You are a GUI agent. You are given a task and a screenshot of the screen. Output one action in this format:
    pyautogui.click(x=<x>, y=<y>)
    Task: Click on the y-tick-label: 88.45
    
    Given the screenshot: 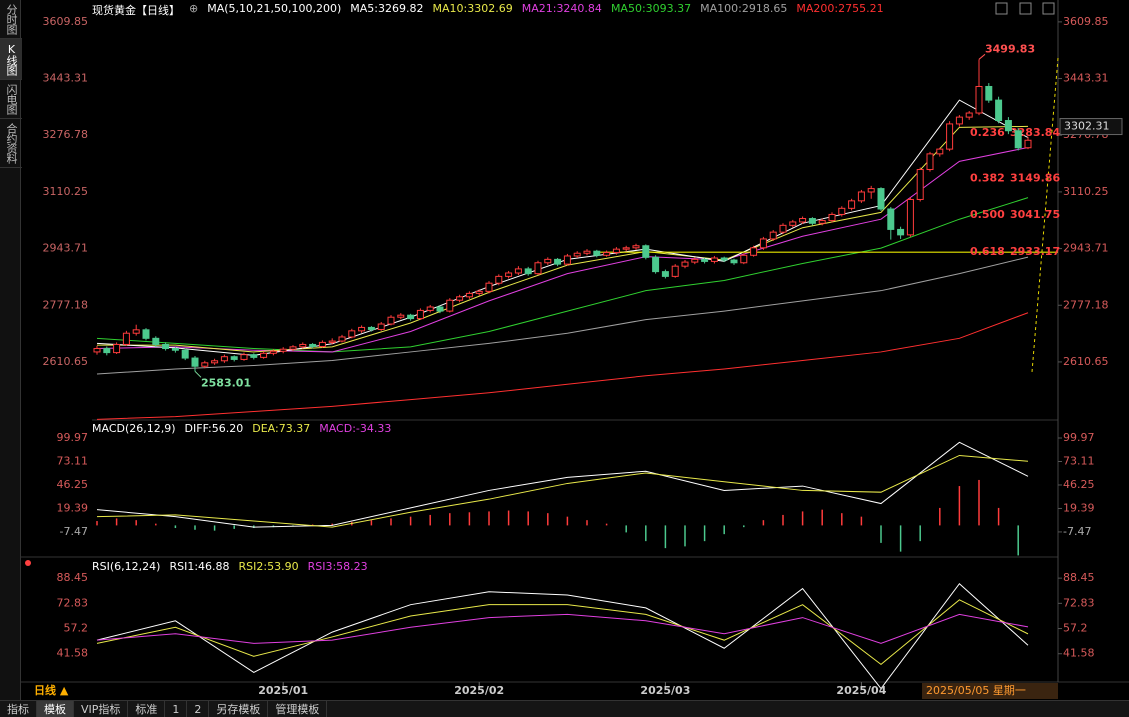 What is the action you would take?
    pyautogui.click(x=73, y=577)
    